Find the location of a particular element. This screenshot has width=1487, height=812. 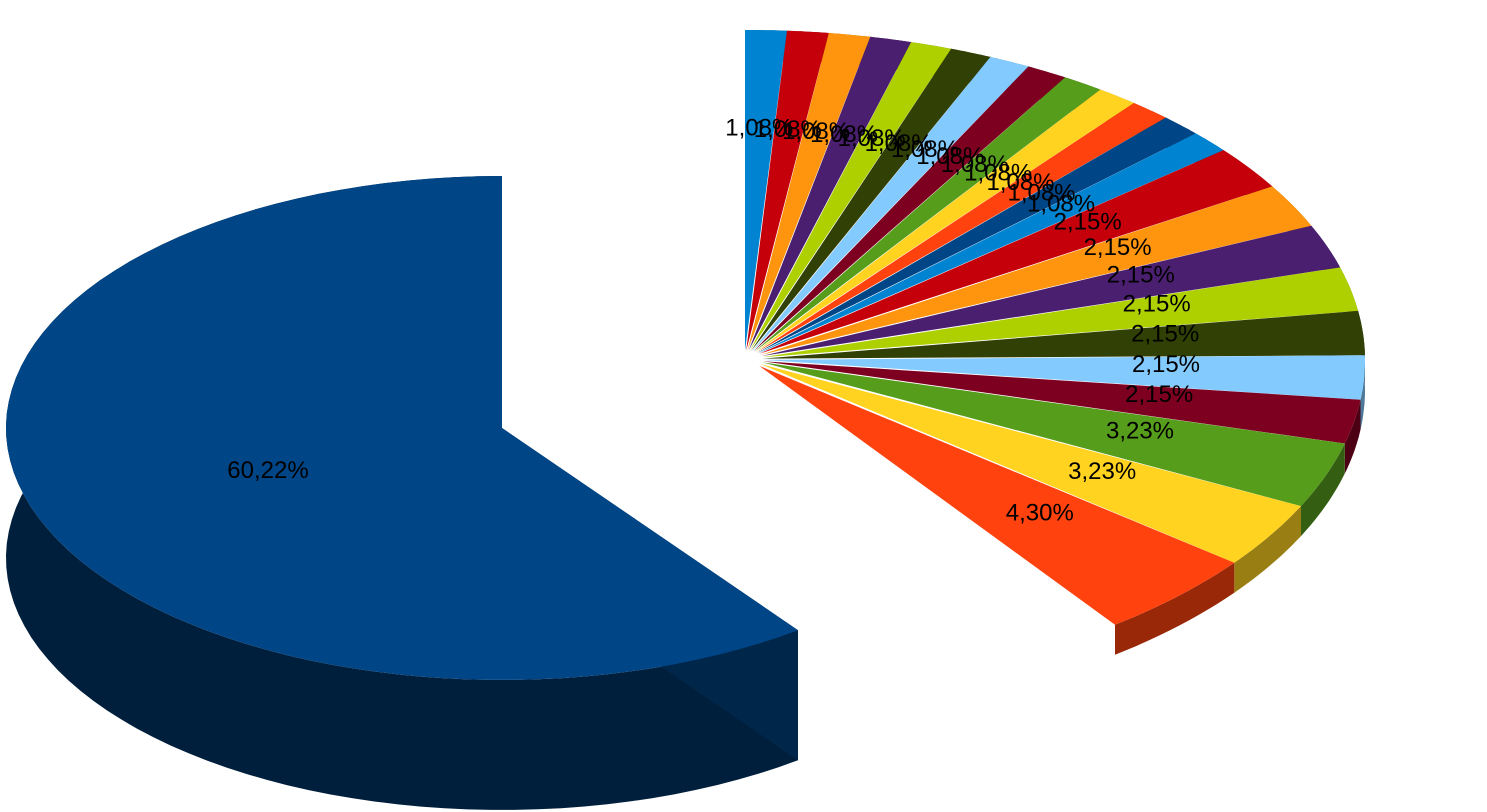

data-label-17: 1,08% is located at coordinates (925, 149).